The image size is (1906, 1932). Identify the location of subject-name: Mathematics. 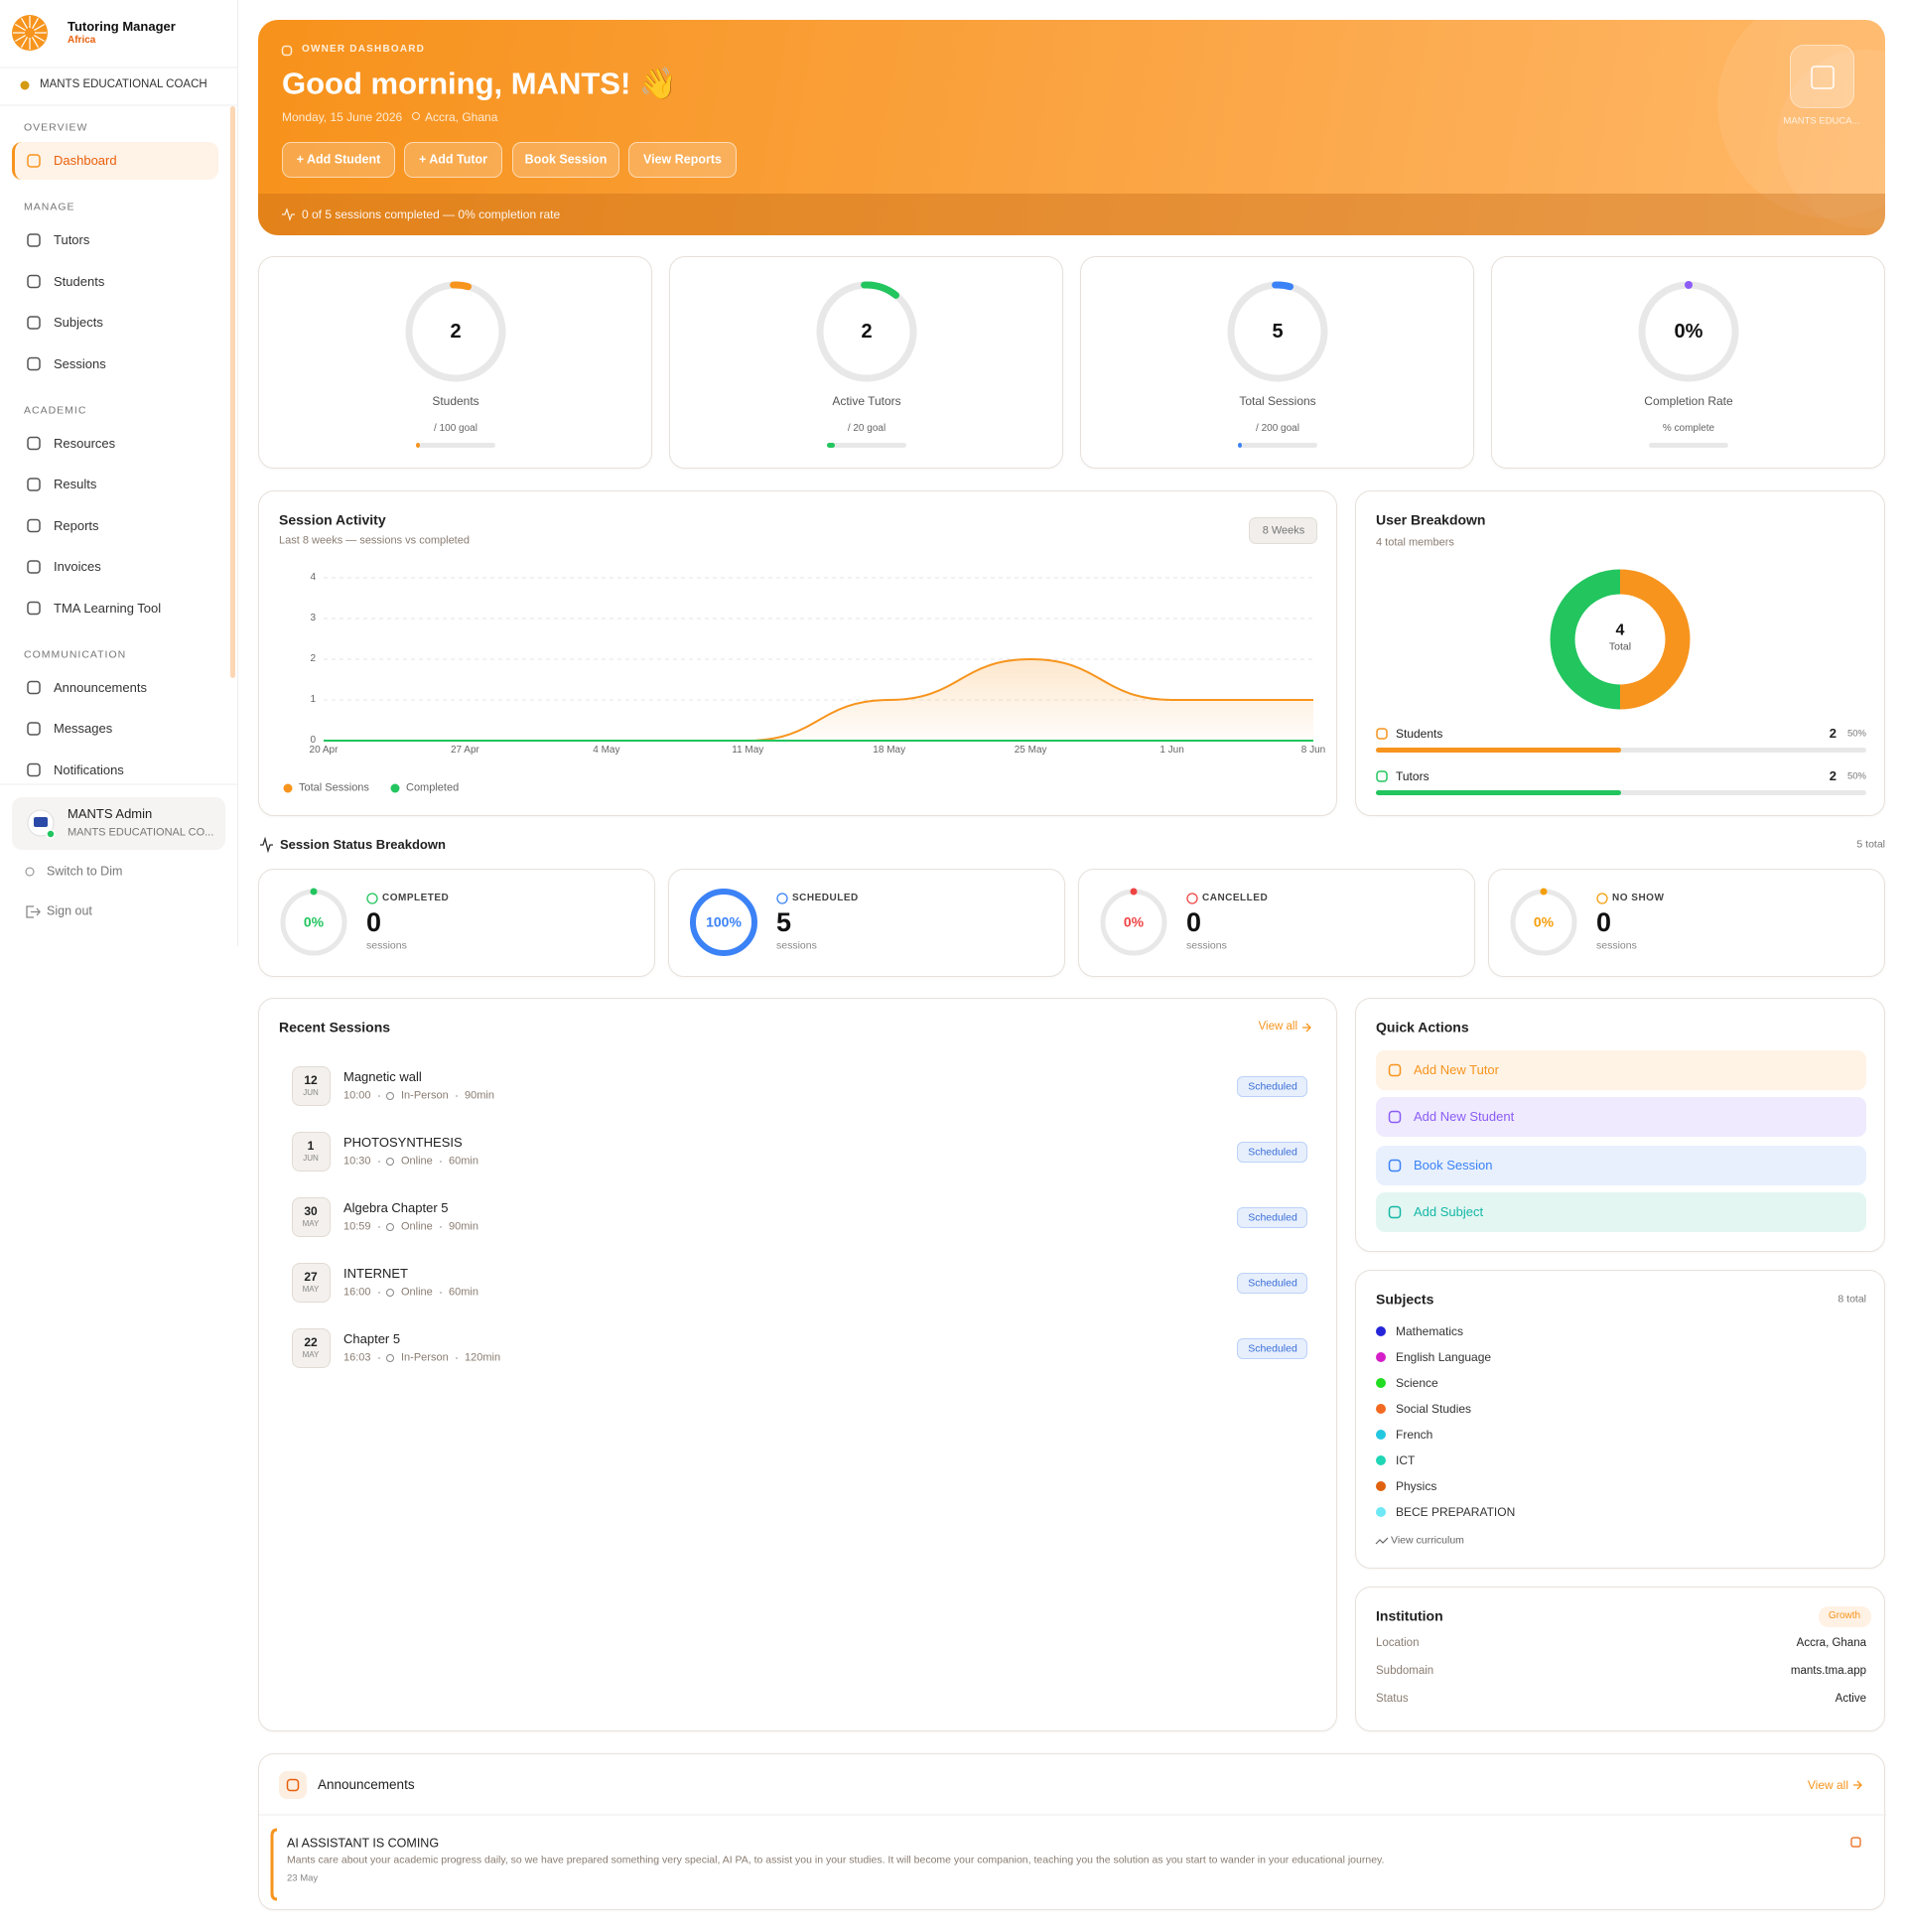
(1430, 1331).